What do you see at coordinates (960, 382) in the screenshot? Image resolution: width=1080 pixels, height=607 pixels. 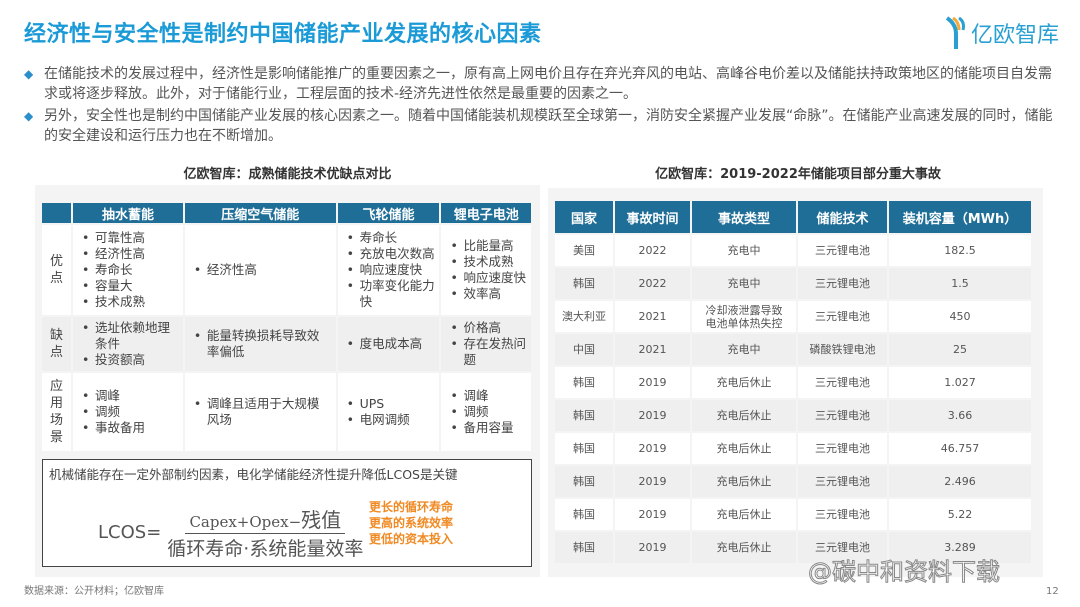 I see `table-cell: 1.027` at bounding box center [960, 382].